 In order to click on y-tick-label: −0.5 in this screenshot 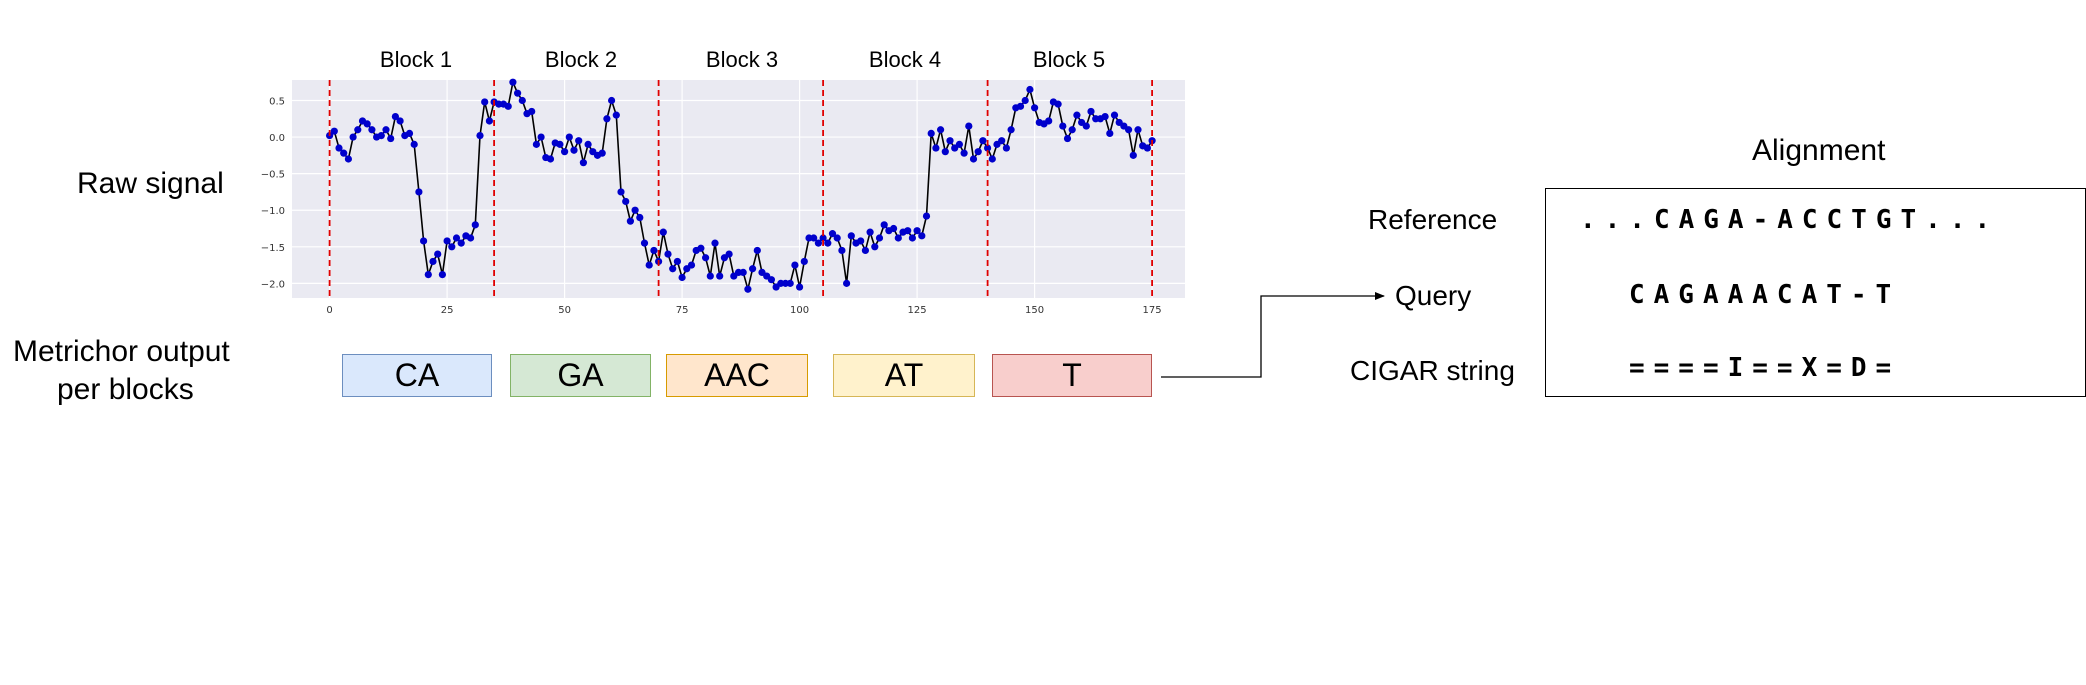, I will do `click(273, 175)`.